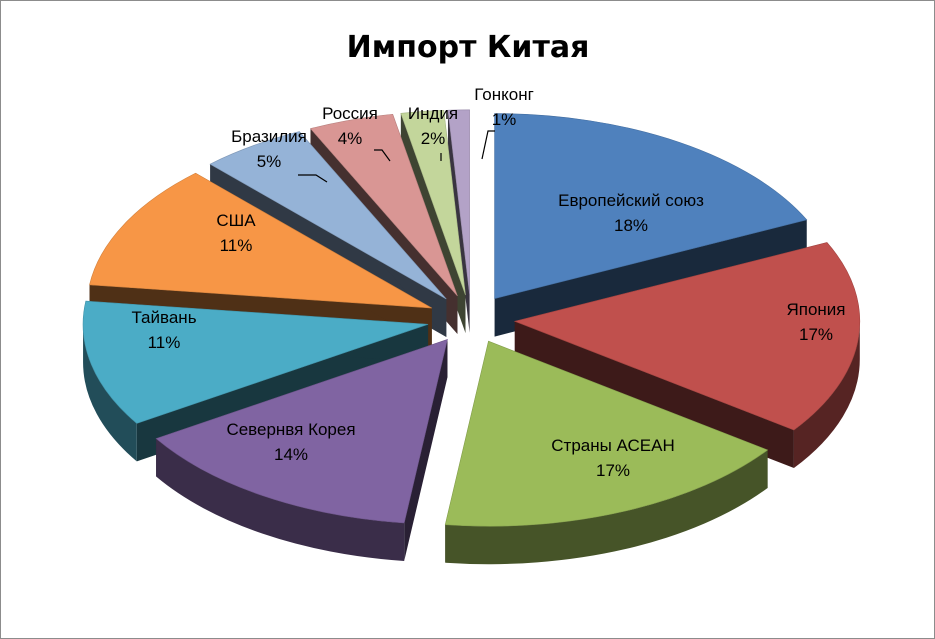 The height and width of the screenshot is (639, 935). What do you see at coordinates (613, 470) in the screenshot?
I see `slice-pct-label-2: 17%` at bounding box center [613, 470].